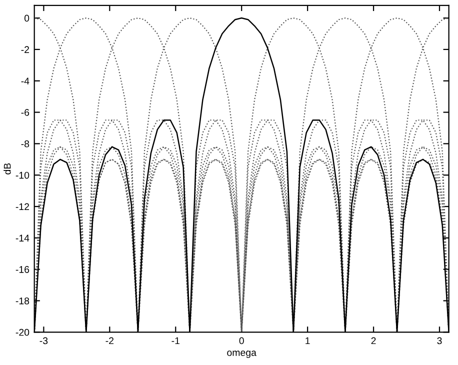  What do you see at coordinates (25, 81) in the screenshot?
I see `y-tick-label: -4` at bounding box center [25, 81].